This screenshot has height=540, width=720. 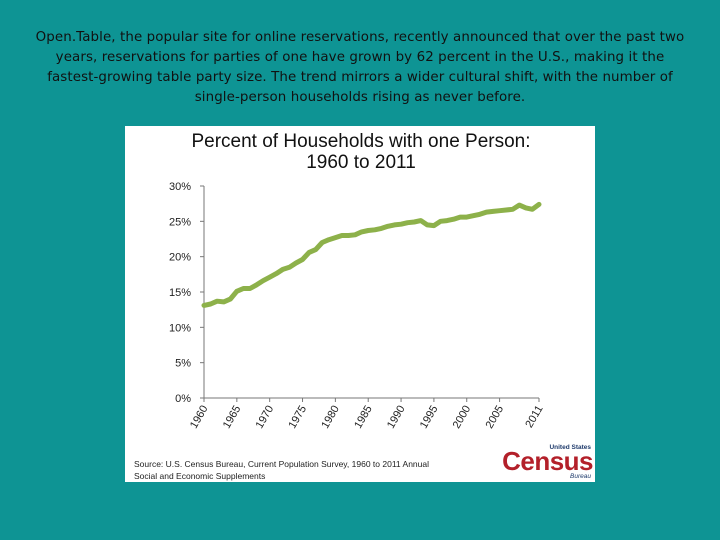 I want to click on y-tick-label: 5%, so click(x=183, y=364).